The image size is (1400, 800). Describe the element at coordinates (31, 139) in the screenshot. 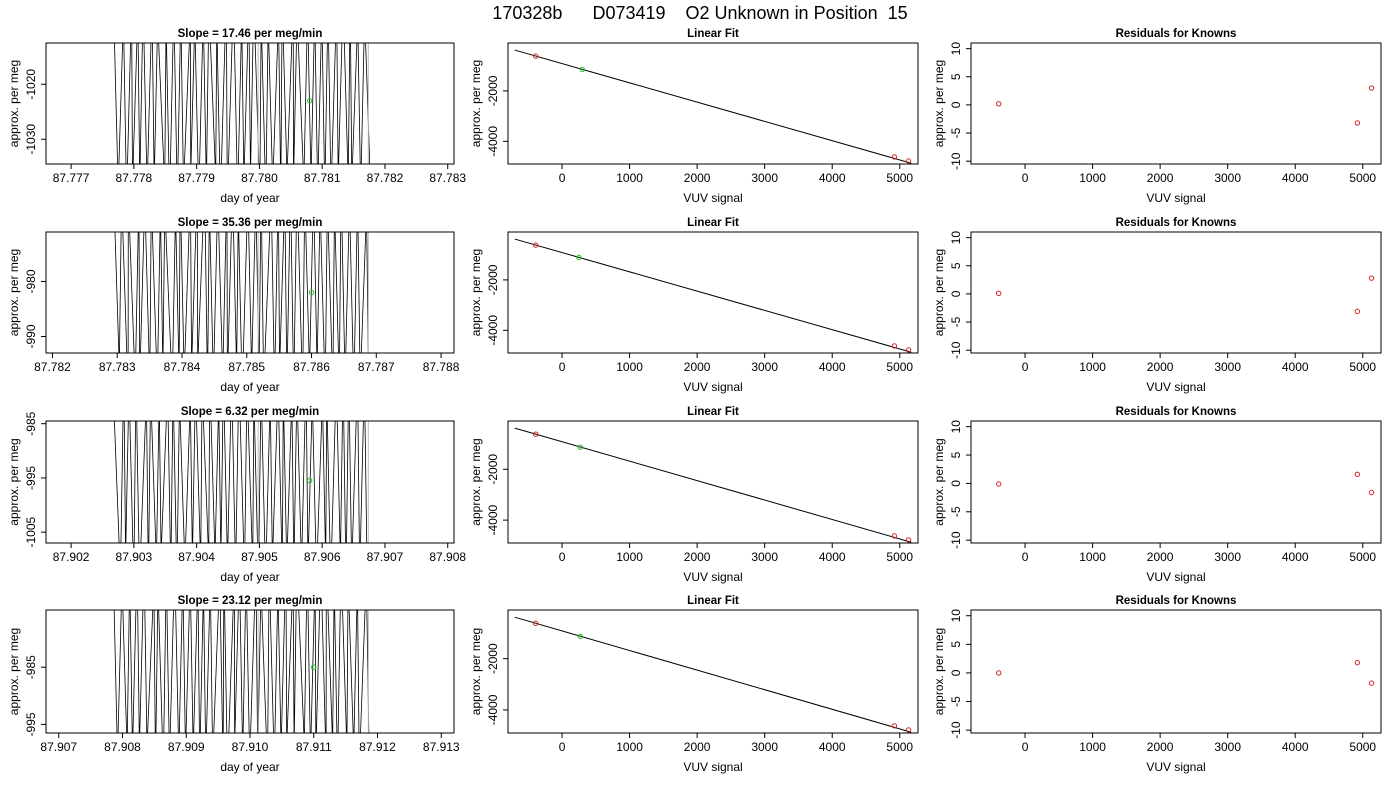

I see `y-tick-label: -1030` at that location.